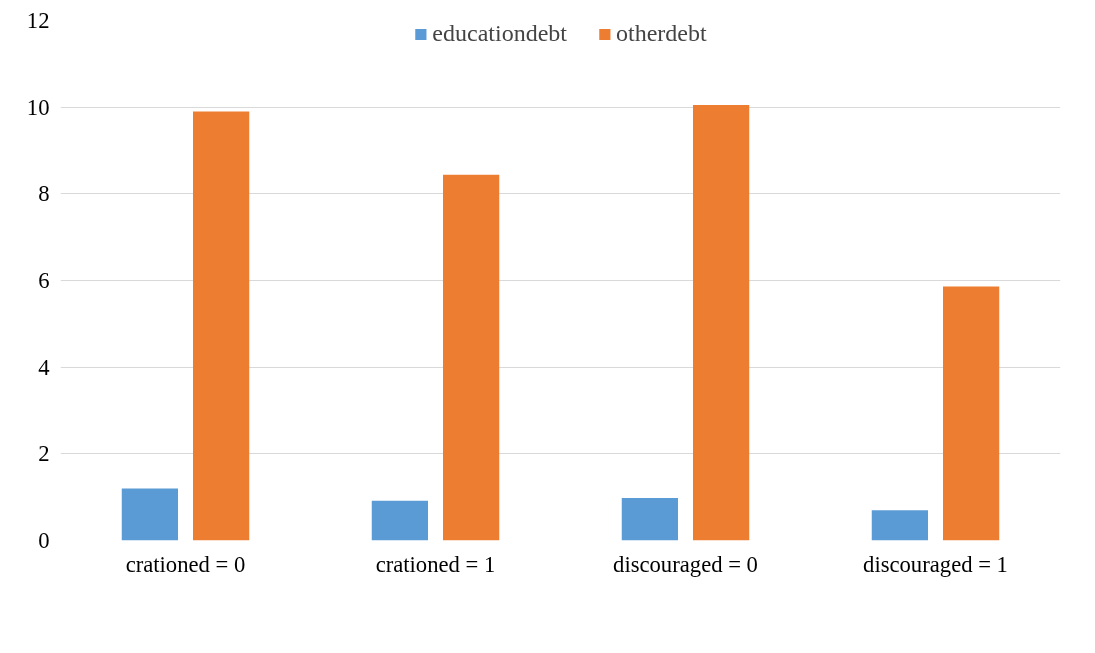 This screenshot has width=1095, height=653. What do you see at coordinates (44, 280) in the screenshot?
I see `y-tick-label: 6` at bounding box center [44, 280].